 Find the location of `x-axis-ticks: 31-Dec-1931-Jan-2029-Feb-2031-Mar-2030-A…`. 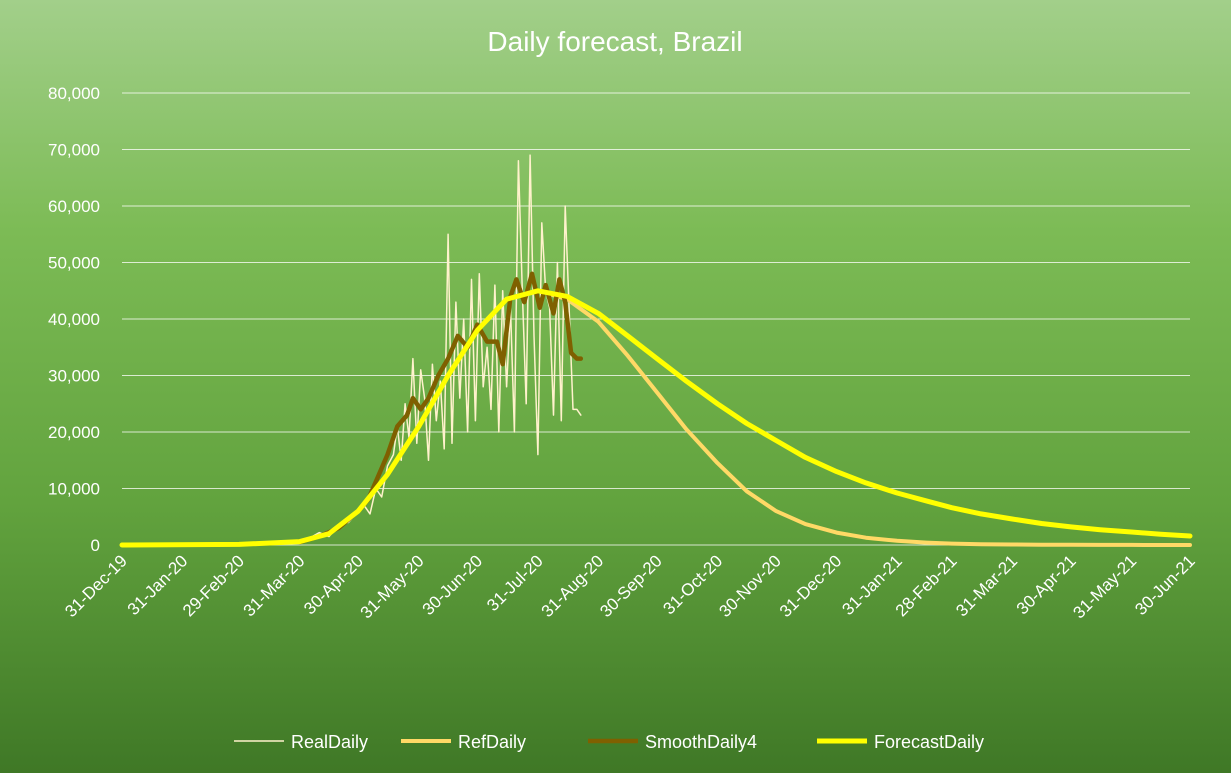

x-axis-ticks: 31-Dec-1931-Jan-2029-Feb-2031-Mar-2030-A… is located at coordinates (630, 586).